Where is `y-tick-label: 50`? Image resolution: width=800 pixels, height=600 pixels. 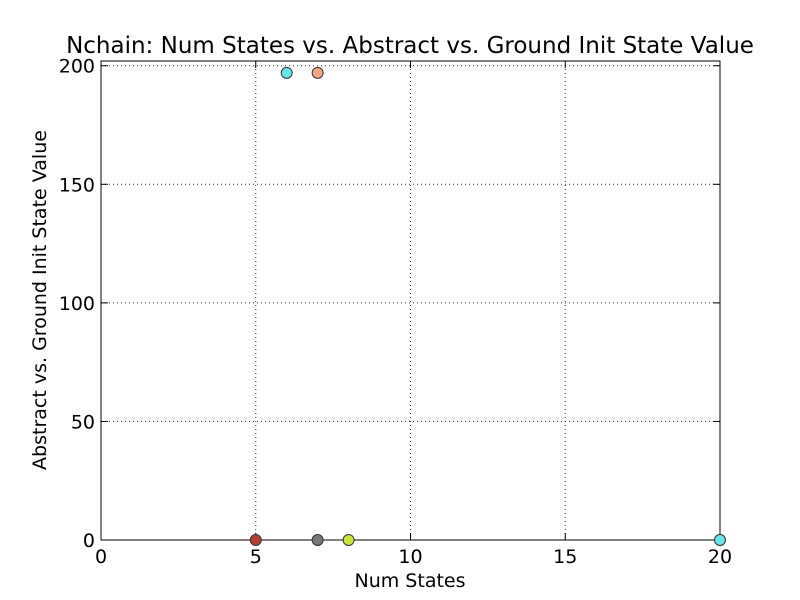 y-tick-label: 50 is located at coordinates (83, 422).